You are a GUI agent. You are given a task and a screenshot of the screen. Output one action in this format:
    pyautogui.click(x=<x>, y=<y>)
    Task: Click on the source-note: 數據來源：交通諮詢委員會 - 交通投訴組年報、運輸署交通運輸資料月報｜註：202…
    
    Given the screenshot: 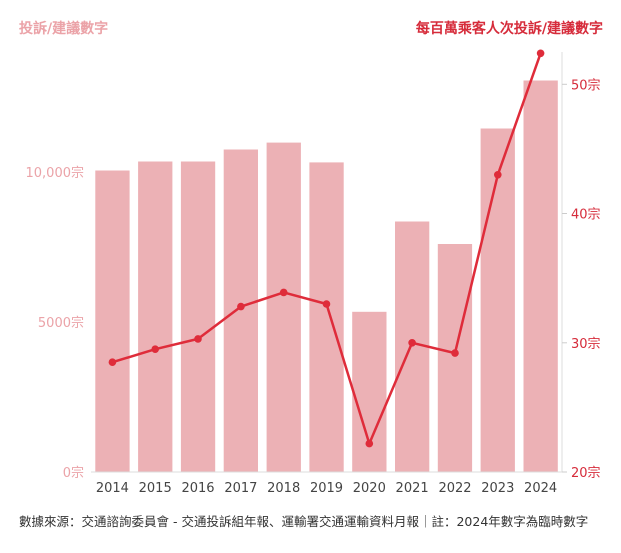 What is the action you would take?
    pyautogui.click(x=304, y=521)
    